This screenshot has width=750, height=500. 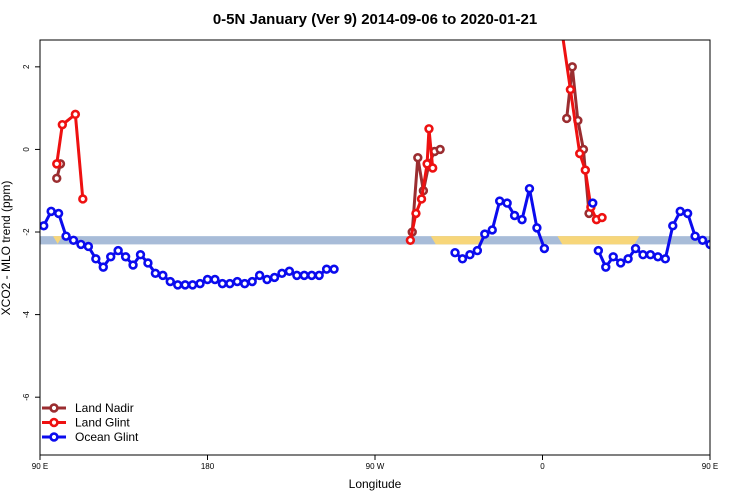 What do you see at coordinates (26, 232) in the screenshot?
I see `y-tick-label: -2` at bounding box center [26, 232].